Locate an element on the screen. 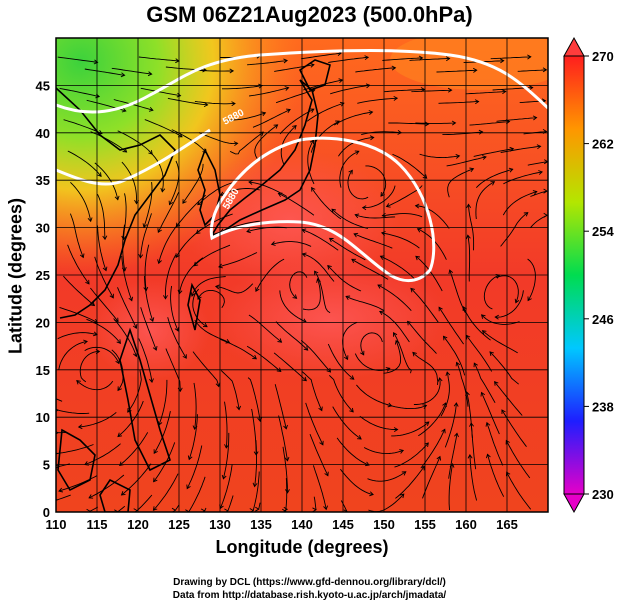  y-tick-label: 20 is located at coordinates (43, 322).